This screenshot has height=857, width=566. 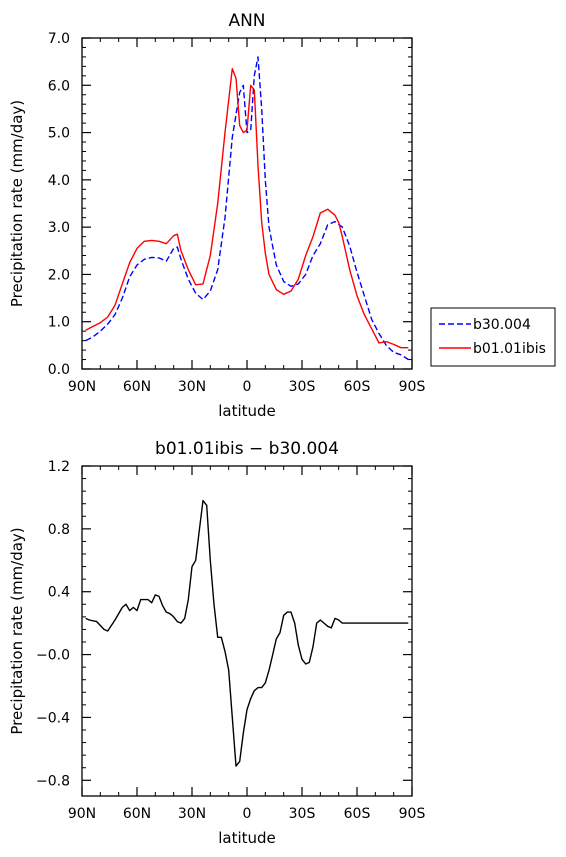 I want to click on y-tick-label: 3.0, so click(x=59, y=228).